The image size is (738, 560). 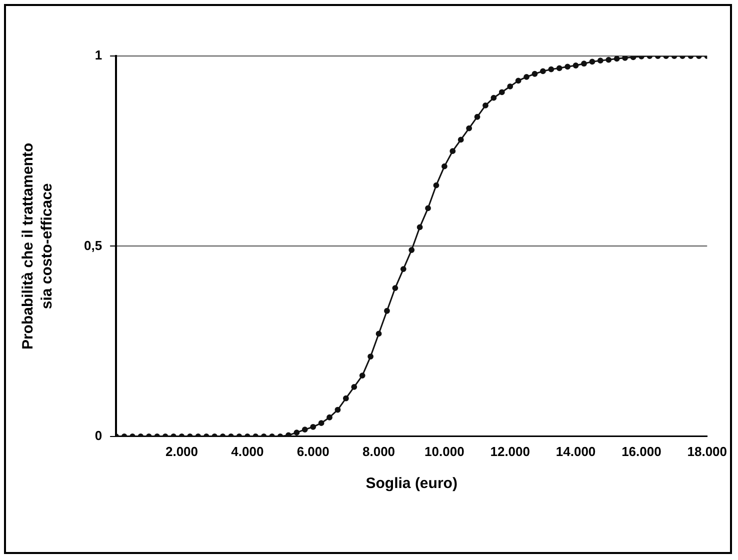 I want to click on x-tick-label: 10.000, so click(x=444, y=451).